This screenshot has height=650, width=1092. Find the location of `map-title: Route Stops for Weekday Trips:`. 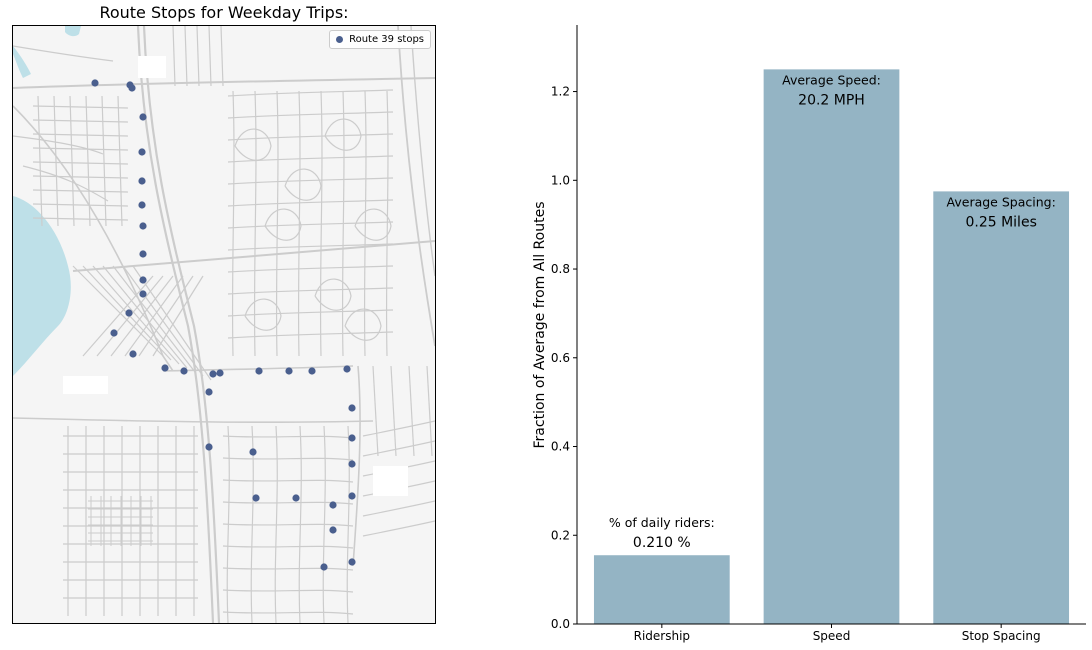

map-title: Route Stops for Weekday Trips: is located at coordinates (224, 12).